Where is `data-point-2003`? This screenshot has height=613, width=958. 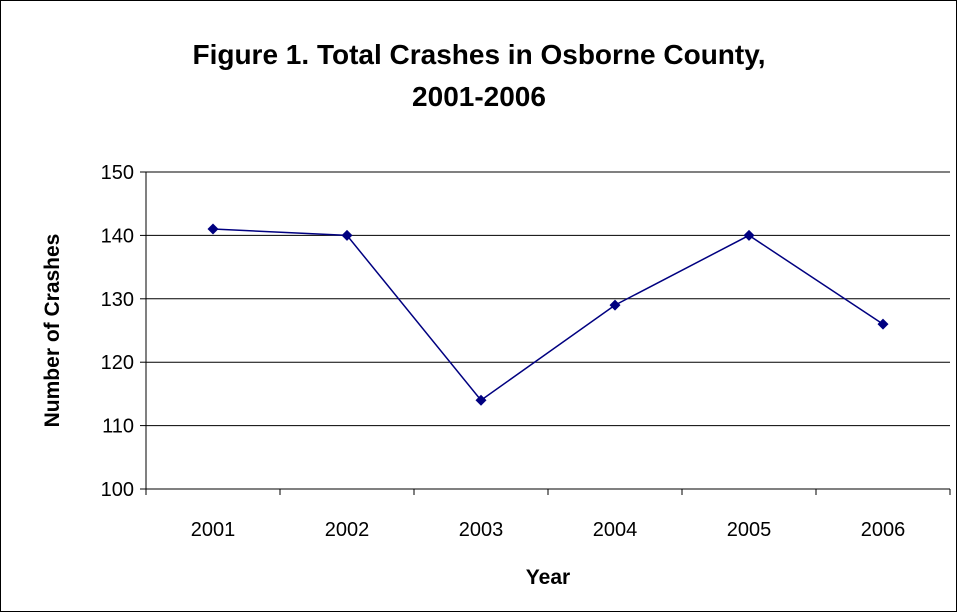 data-point-2003 is located at coordinates (481, 400).